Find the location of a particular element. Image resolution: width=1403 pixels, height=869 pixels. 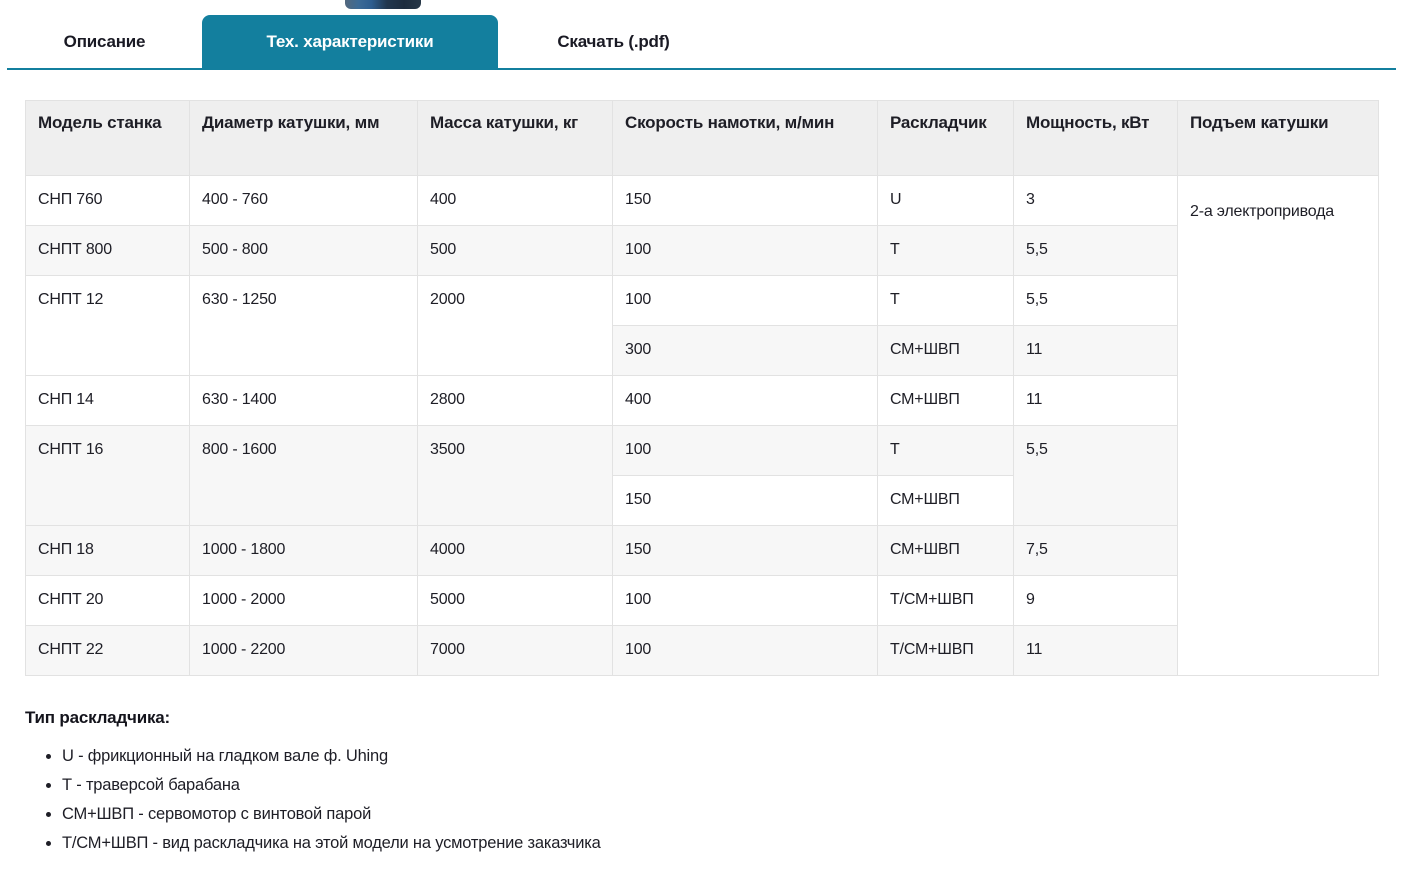

table-row: СНПТ 12 630 - 1250 2000 100 Т 5,5 is located at coordinates (702, 325).